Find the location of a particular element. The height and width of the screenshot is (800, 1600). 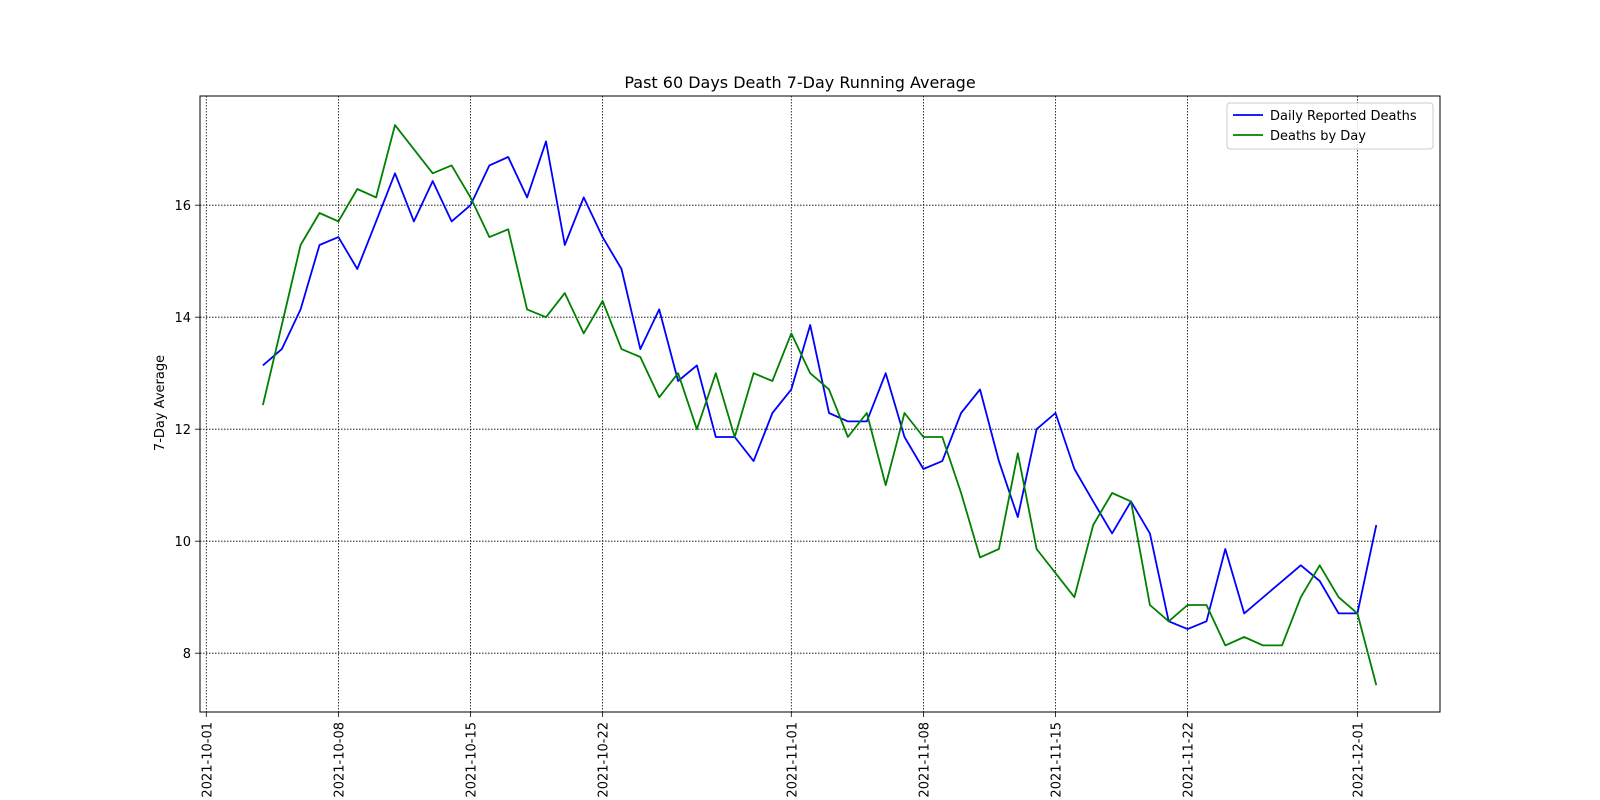

y-axis: 8 10 12 14 16 is located at coordinates (187, 430).